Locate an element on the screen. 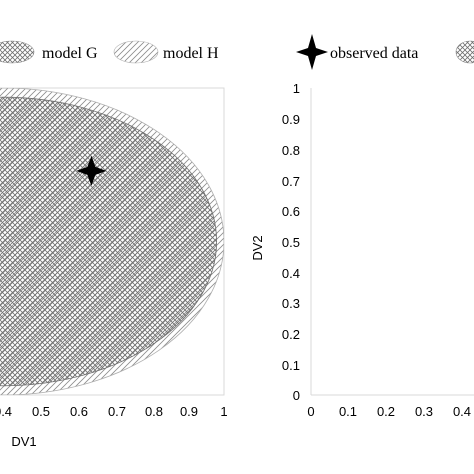 The image size is (474, 474). plot-right-x-ticks: 0 0.1 0.2 0.3 0.4 is located at coordinates (389, 411).